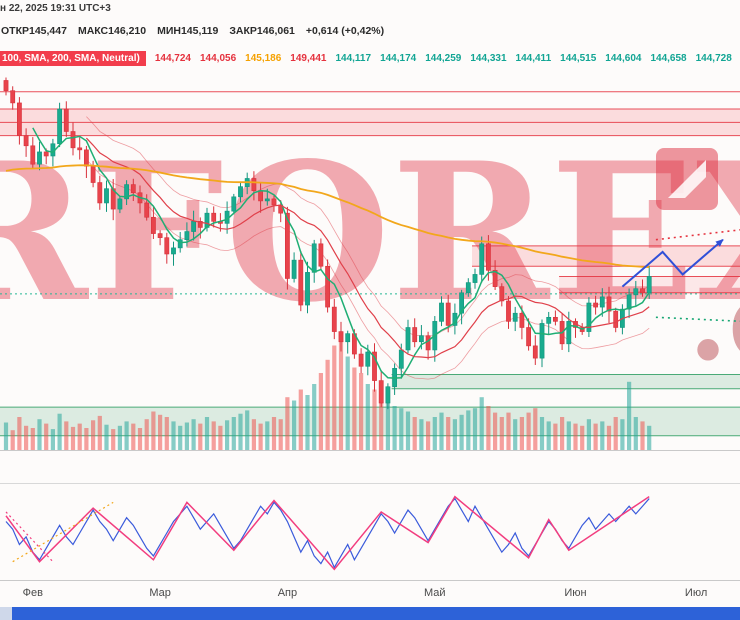 This screenshot has height=620, width=740. Describe the element at coordinates (668, 58) in the screenshot. I see `indicator-value: 144,658` at that location.